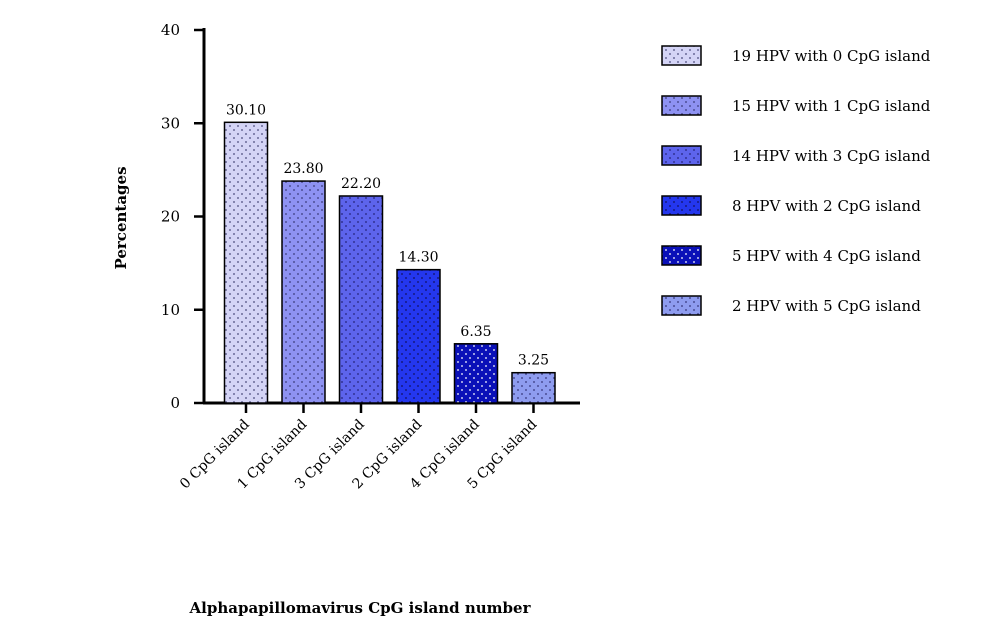  Describe the element at coordinates (170, 30) in the screenshot. I see `y-tick-label: 40` at that location.